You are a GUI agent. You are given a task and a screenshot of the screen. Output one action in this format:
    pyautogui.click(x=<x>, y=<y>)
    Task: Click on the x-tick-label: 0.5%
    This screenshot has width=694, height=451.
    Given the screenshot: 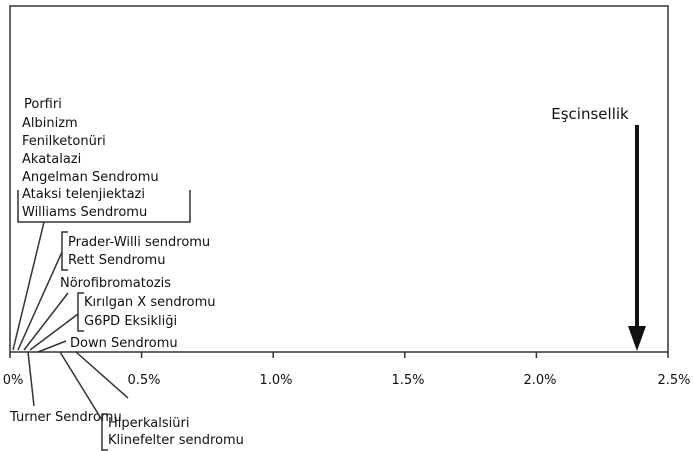 What is the action you would take?
    pyautogui.click(x=143, y=380)
    